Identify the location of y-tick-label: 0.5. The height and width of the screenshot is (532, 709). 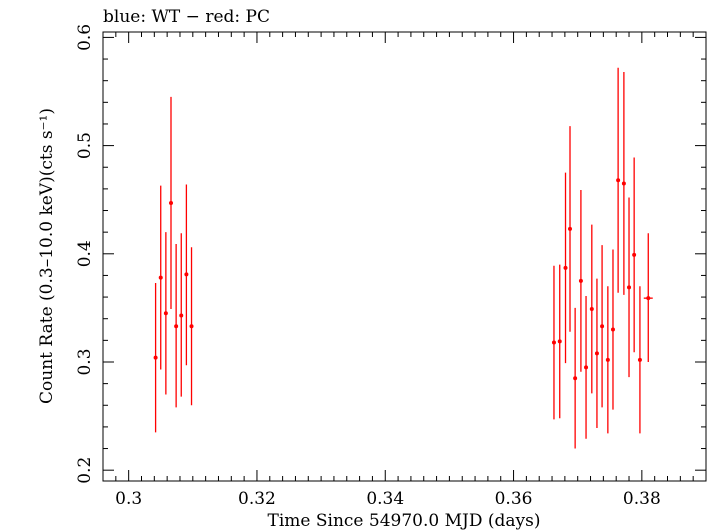
(85, 145).